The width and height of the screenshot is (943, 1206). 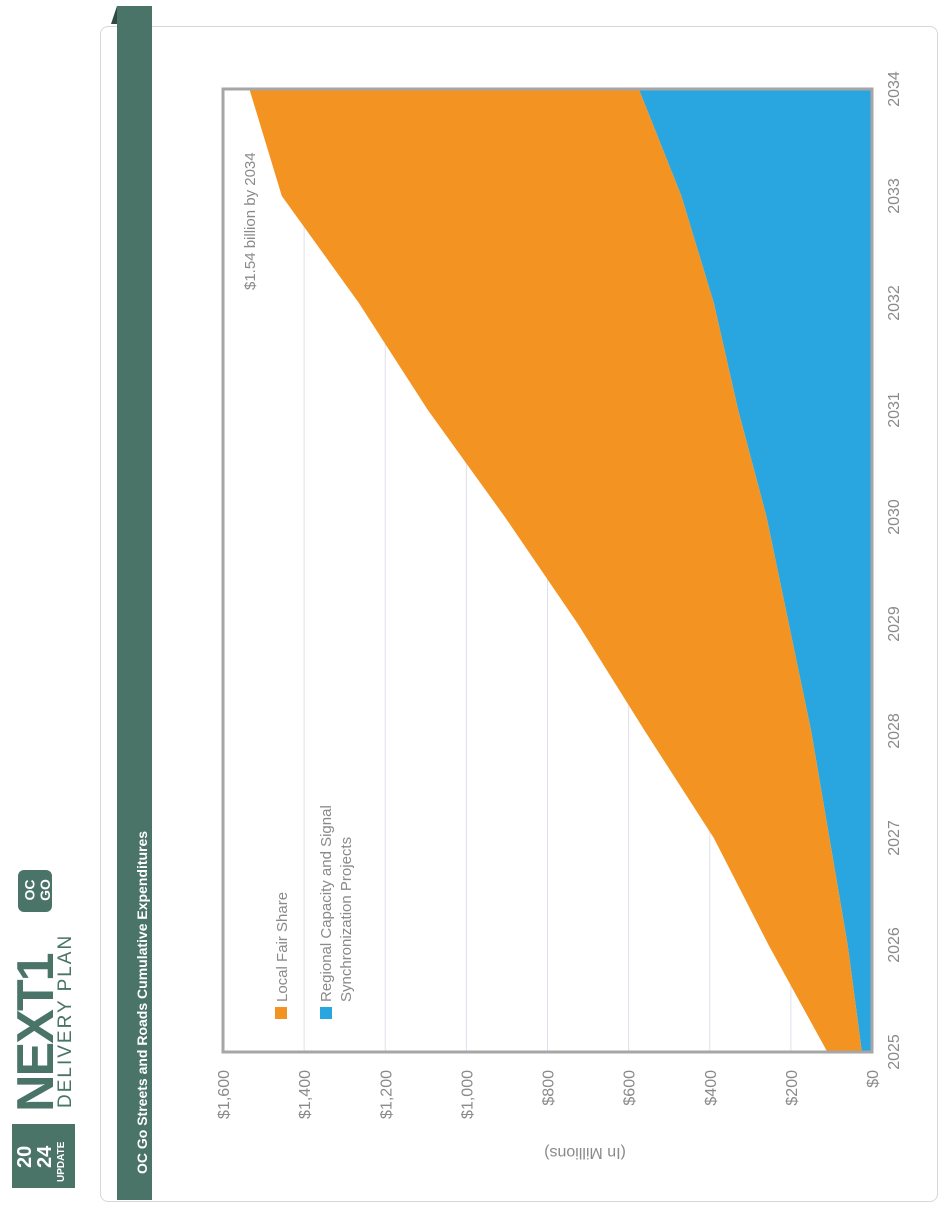 What do you see at coordinates (792, 1088) in the screenshot?
I see `value-tick-label: $200` at bounding box center [792, 1088].